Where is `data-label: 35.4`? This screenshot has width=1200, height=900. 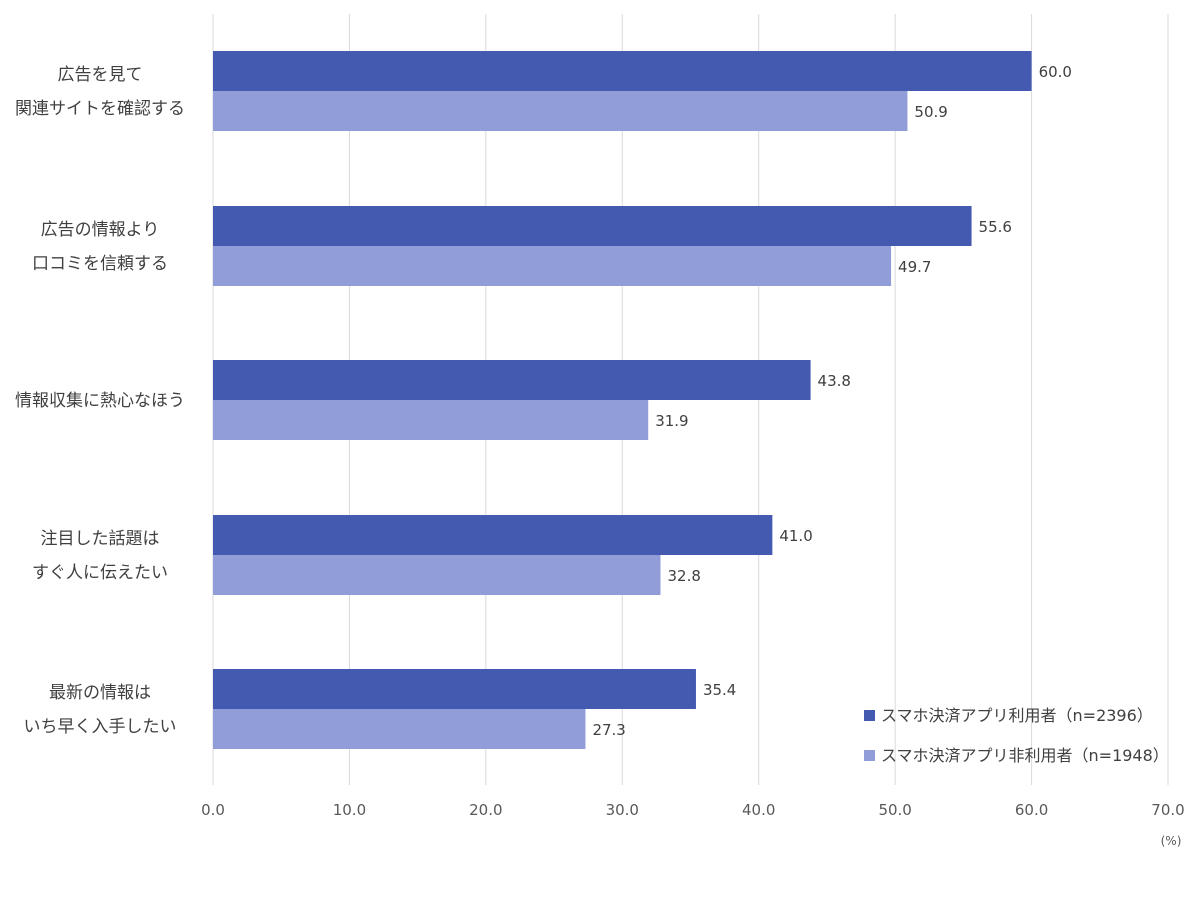
data-label: 35.4 is located at coordinates (719, 690).